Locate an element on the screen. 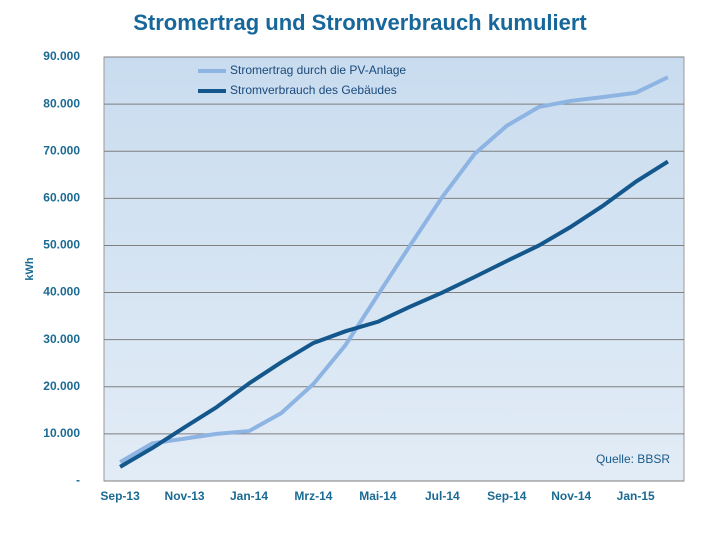 Image resolution: width=720 pixels, height=537 pixels. y-tick-label: 30.000 is located at coordinates (61, 339).